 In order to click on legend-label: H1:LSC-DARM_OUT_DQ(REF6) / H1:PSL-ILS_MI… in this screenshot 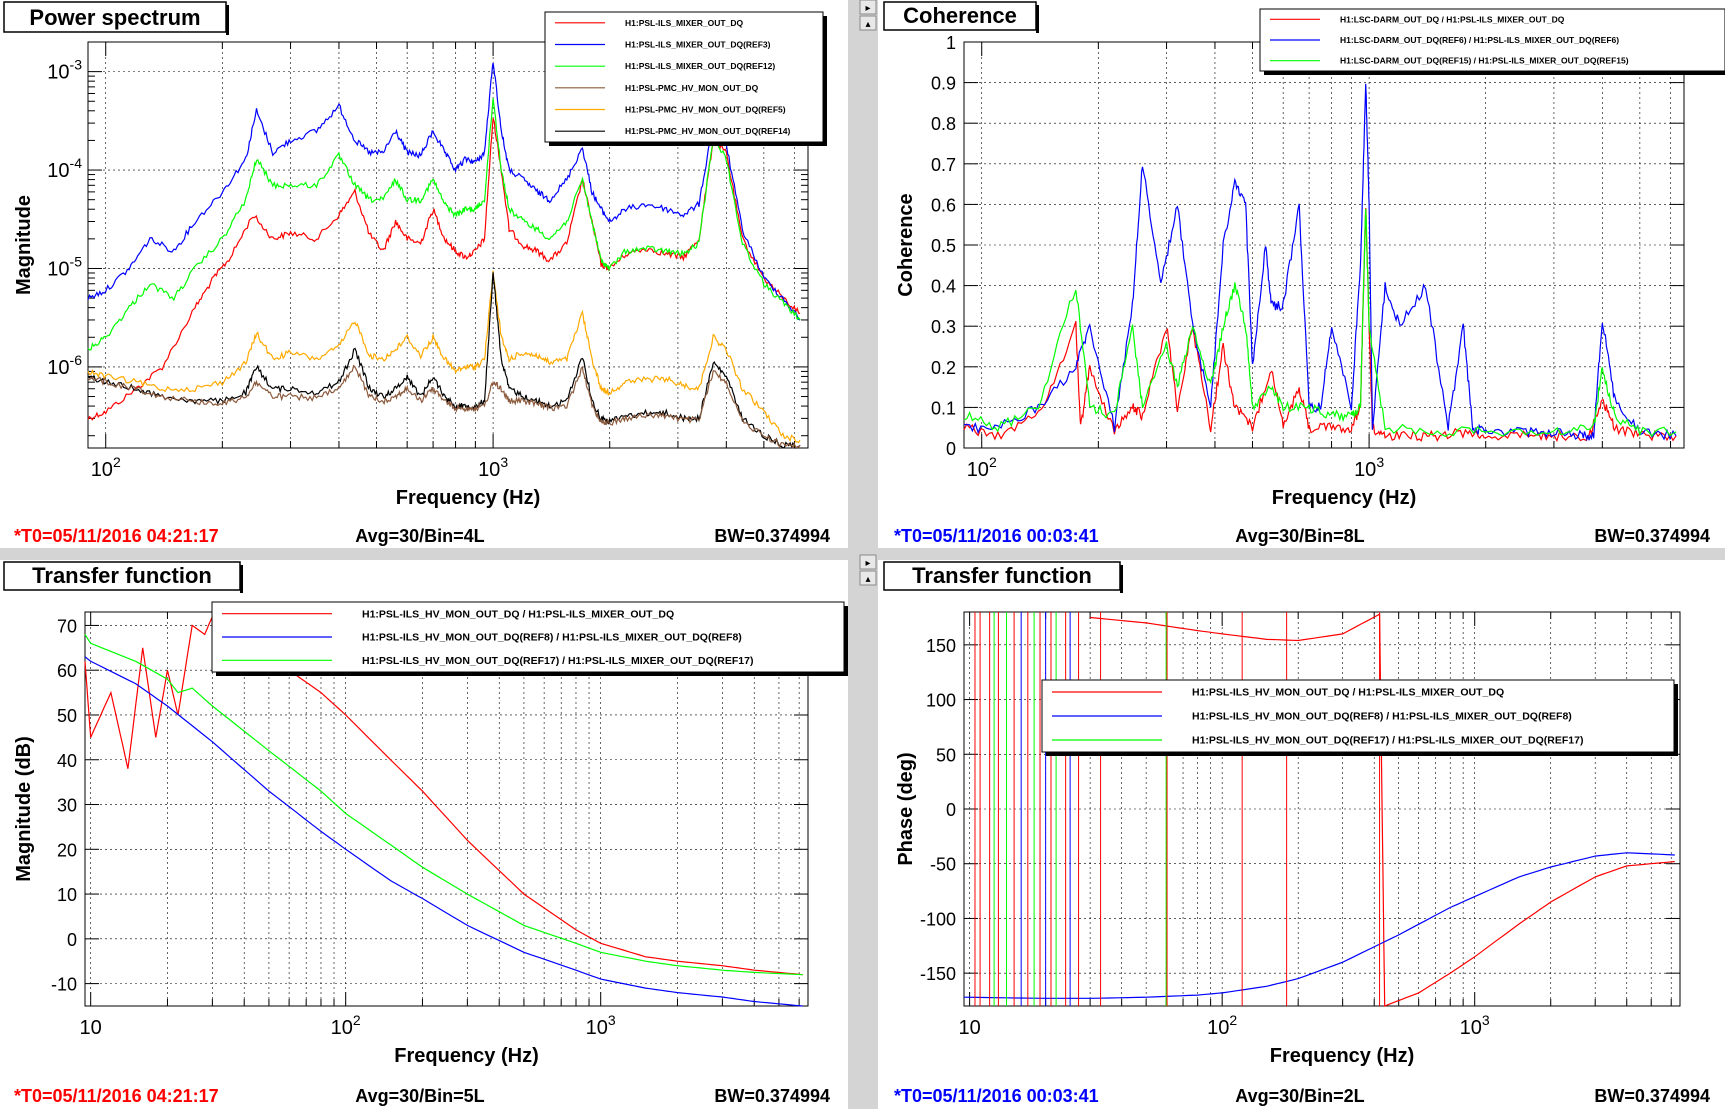, I will do `click(1479, 40)`.